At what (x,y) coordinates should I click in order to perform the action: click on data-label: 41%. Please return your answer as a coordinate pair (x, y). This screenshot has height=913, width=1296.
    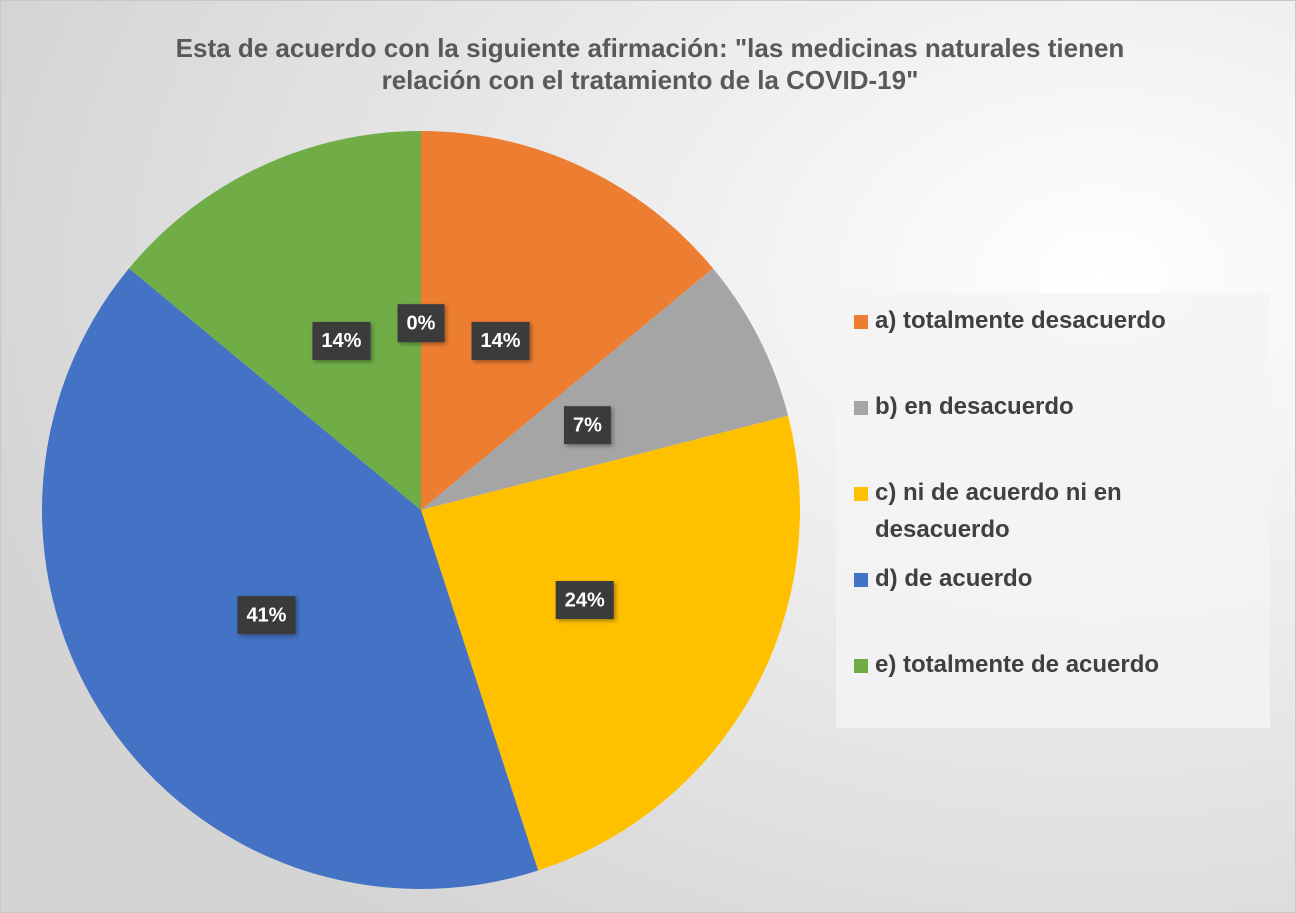
    Looking at the image, I should click on (266, 615).